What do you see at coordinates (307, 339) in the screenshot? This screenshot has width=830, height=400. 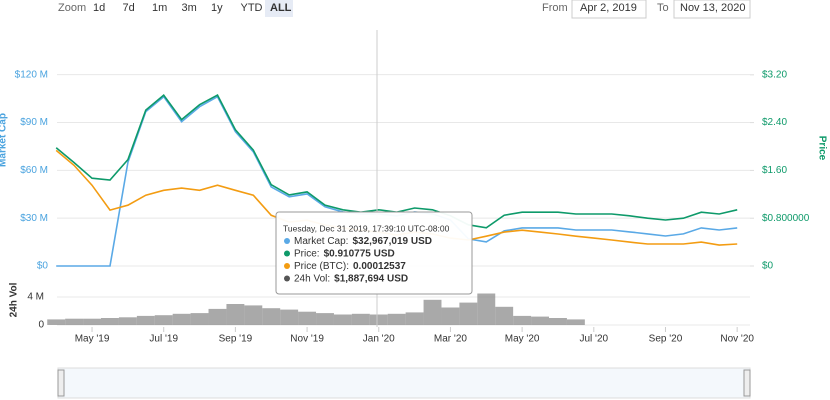 I see `x-tick-label: Nov '19` at bounding box center [307, 339].